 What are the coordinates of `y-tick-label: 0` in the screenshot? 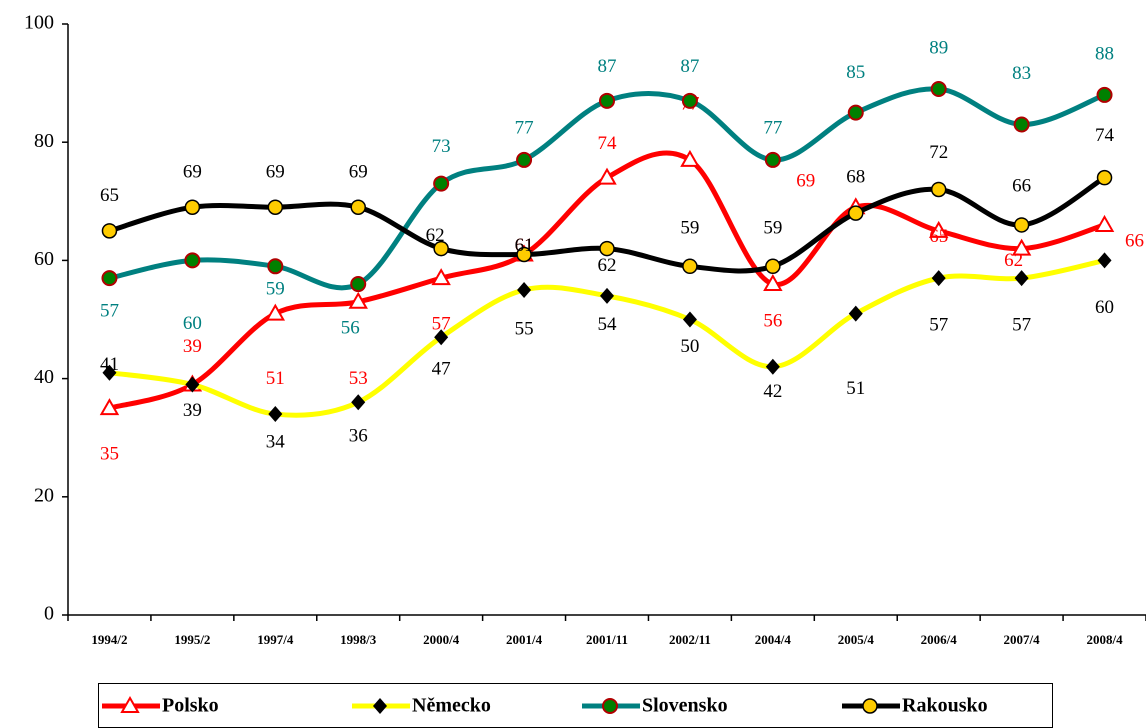 It's located at (49, 614).